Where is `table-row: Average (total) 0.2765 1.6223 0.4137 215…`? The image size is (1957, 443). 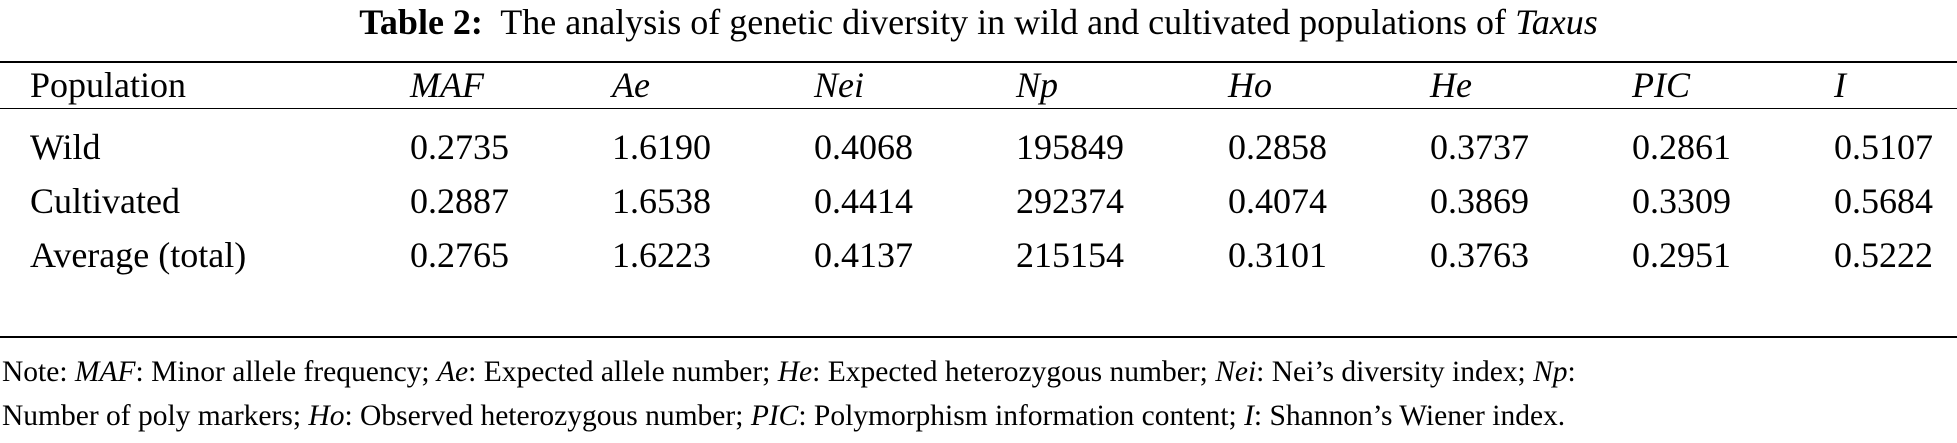 table-row: Average (total) 0.2765 1.6223 0.4137 215… is located at coordinates (978, 255).